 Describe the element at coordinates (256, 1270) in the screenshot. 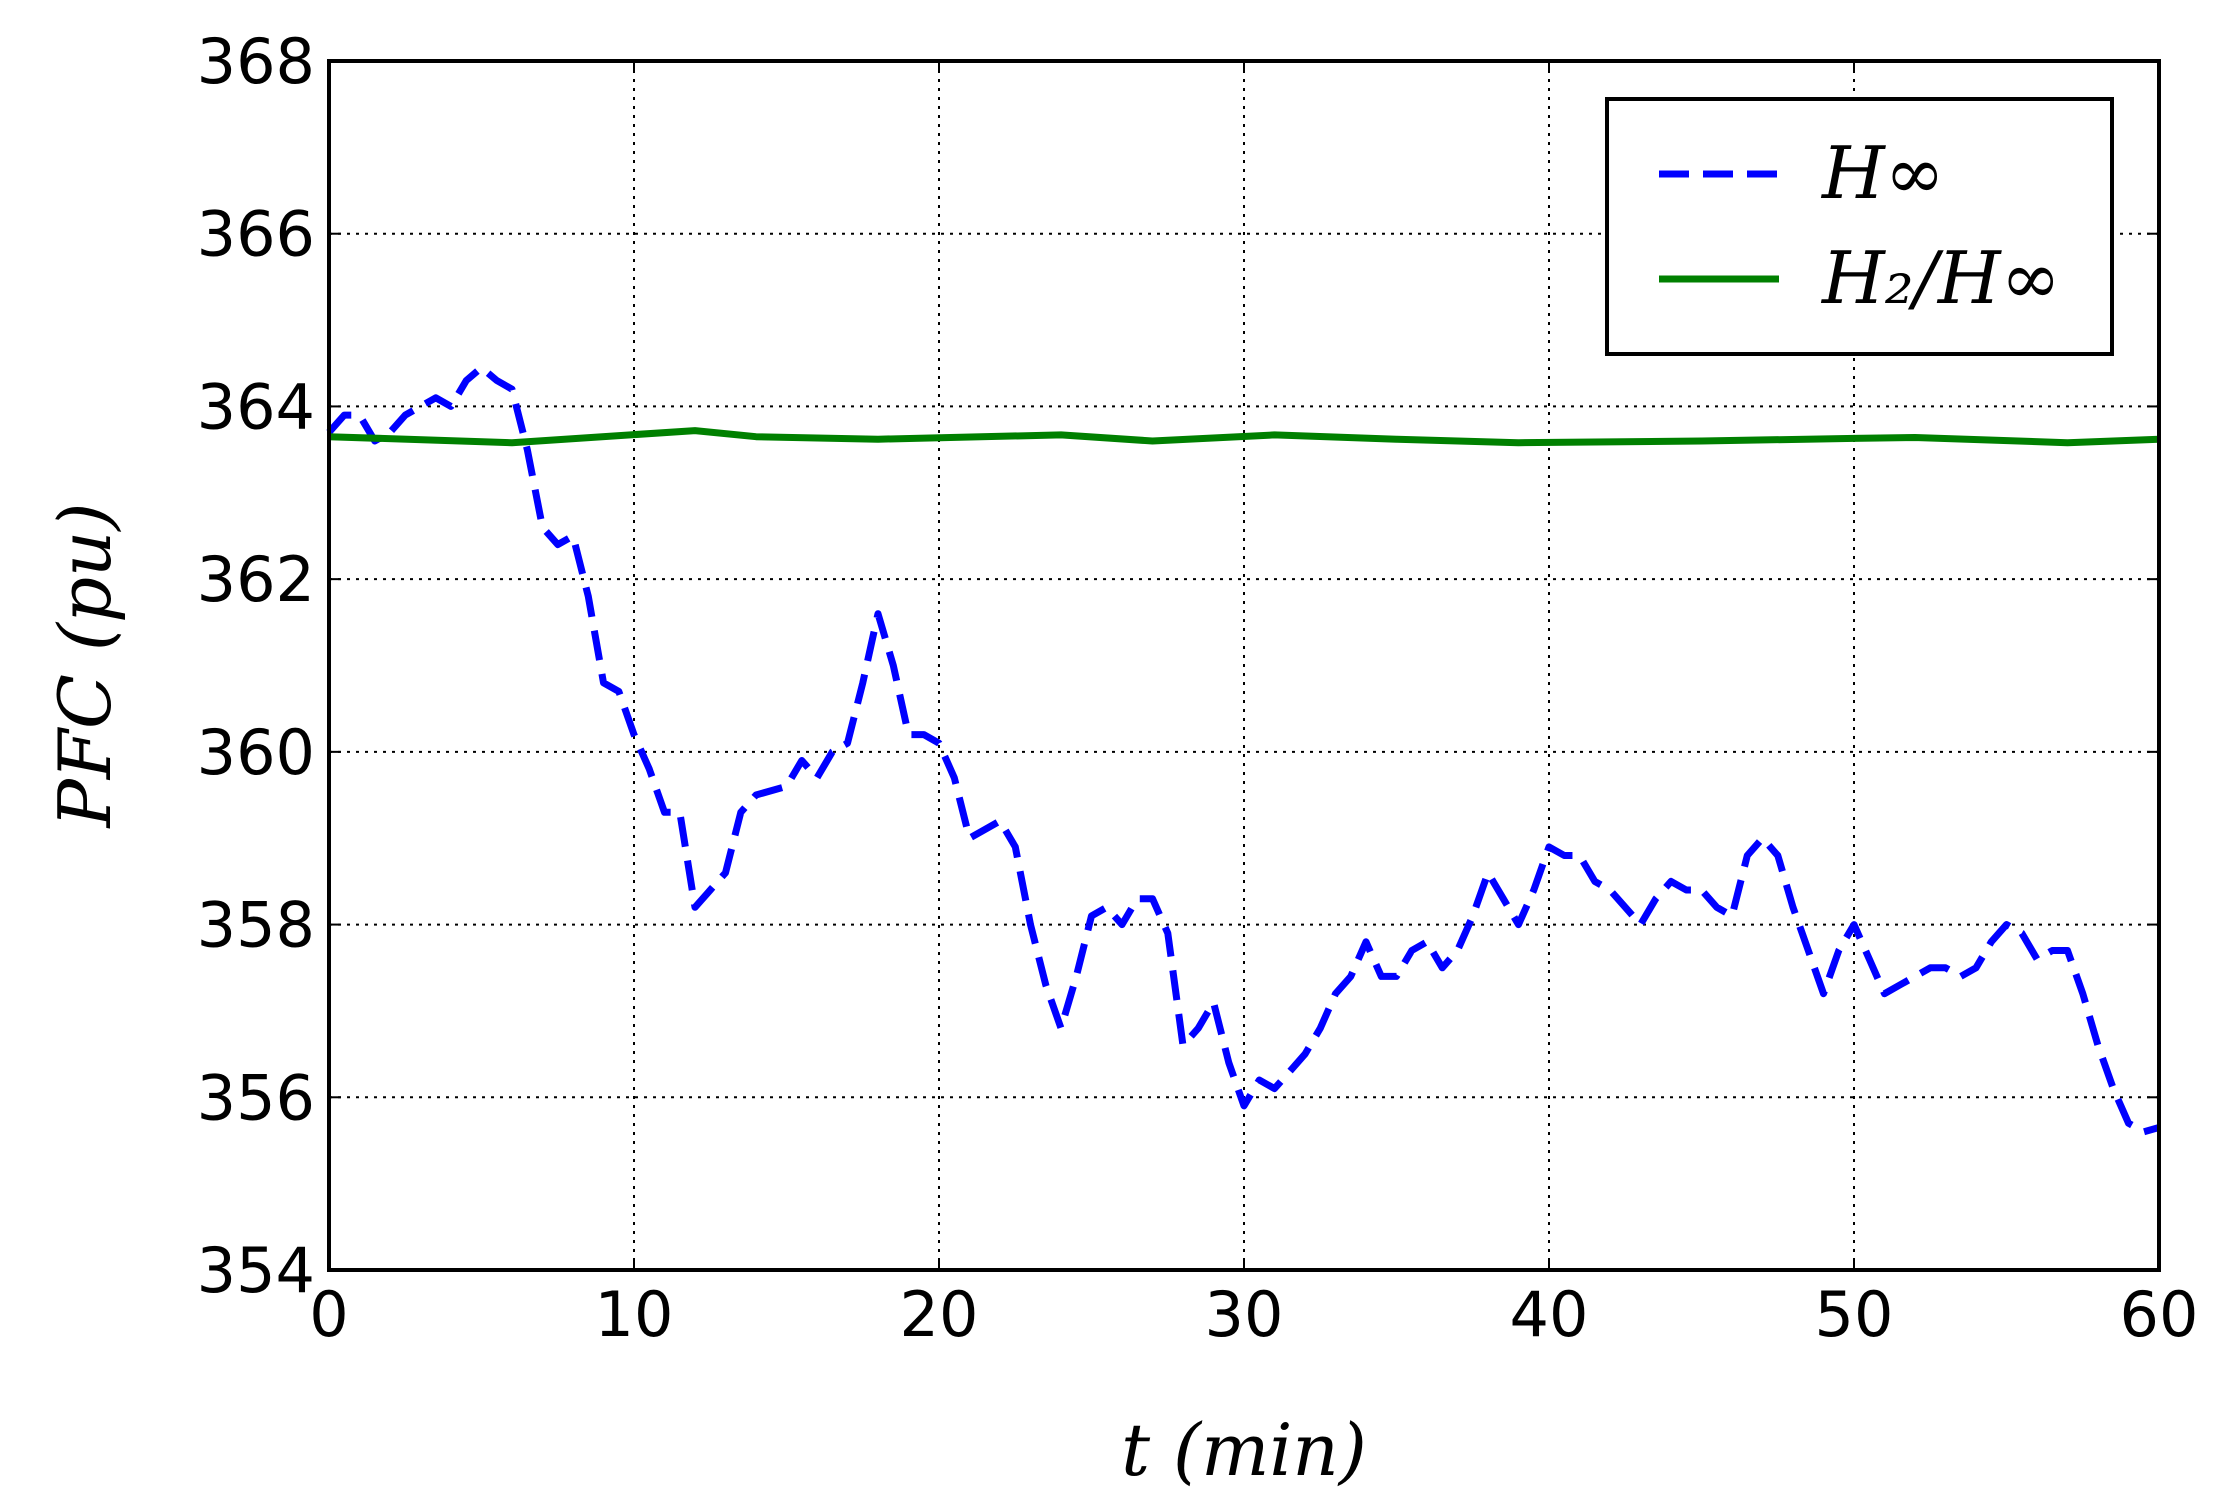

I see `y-tick-label: 354` at that location.